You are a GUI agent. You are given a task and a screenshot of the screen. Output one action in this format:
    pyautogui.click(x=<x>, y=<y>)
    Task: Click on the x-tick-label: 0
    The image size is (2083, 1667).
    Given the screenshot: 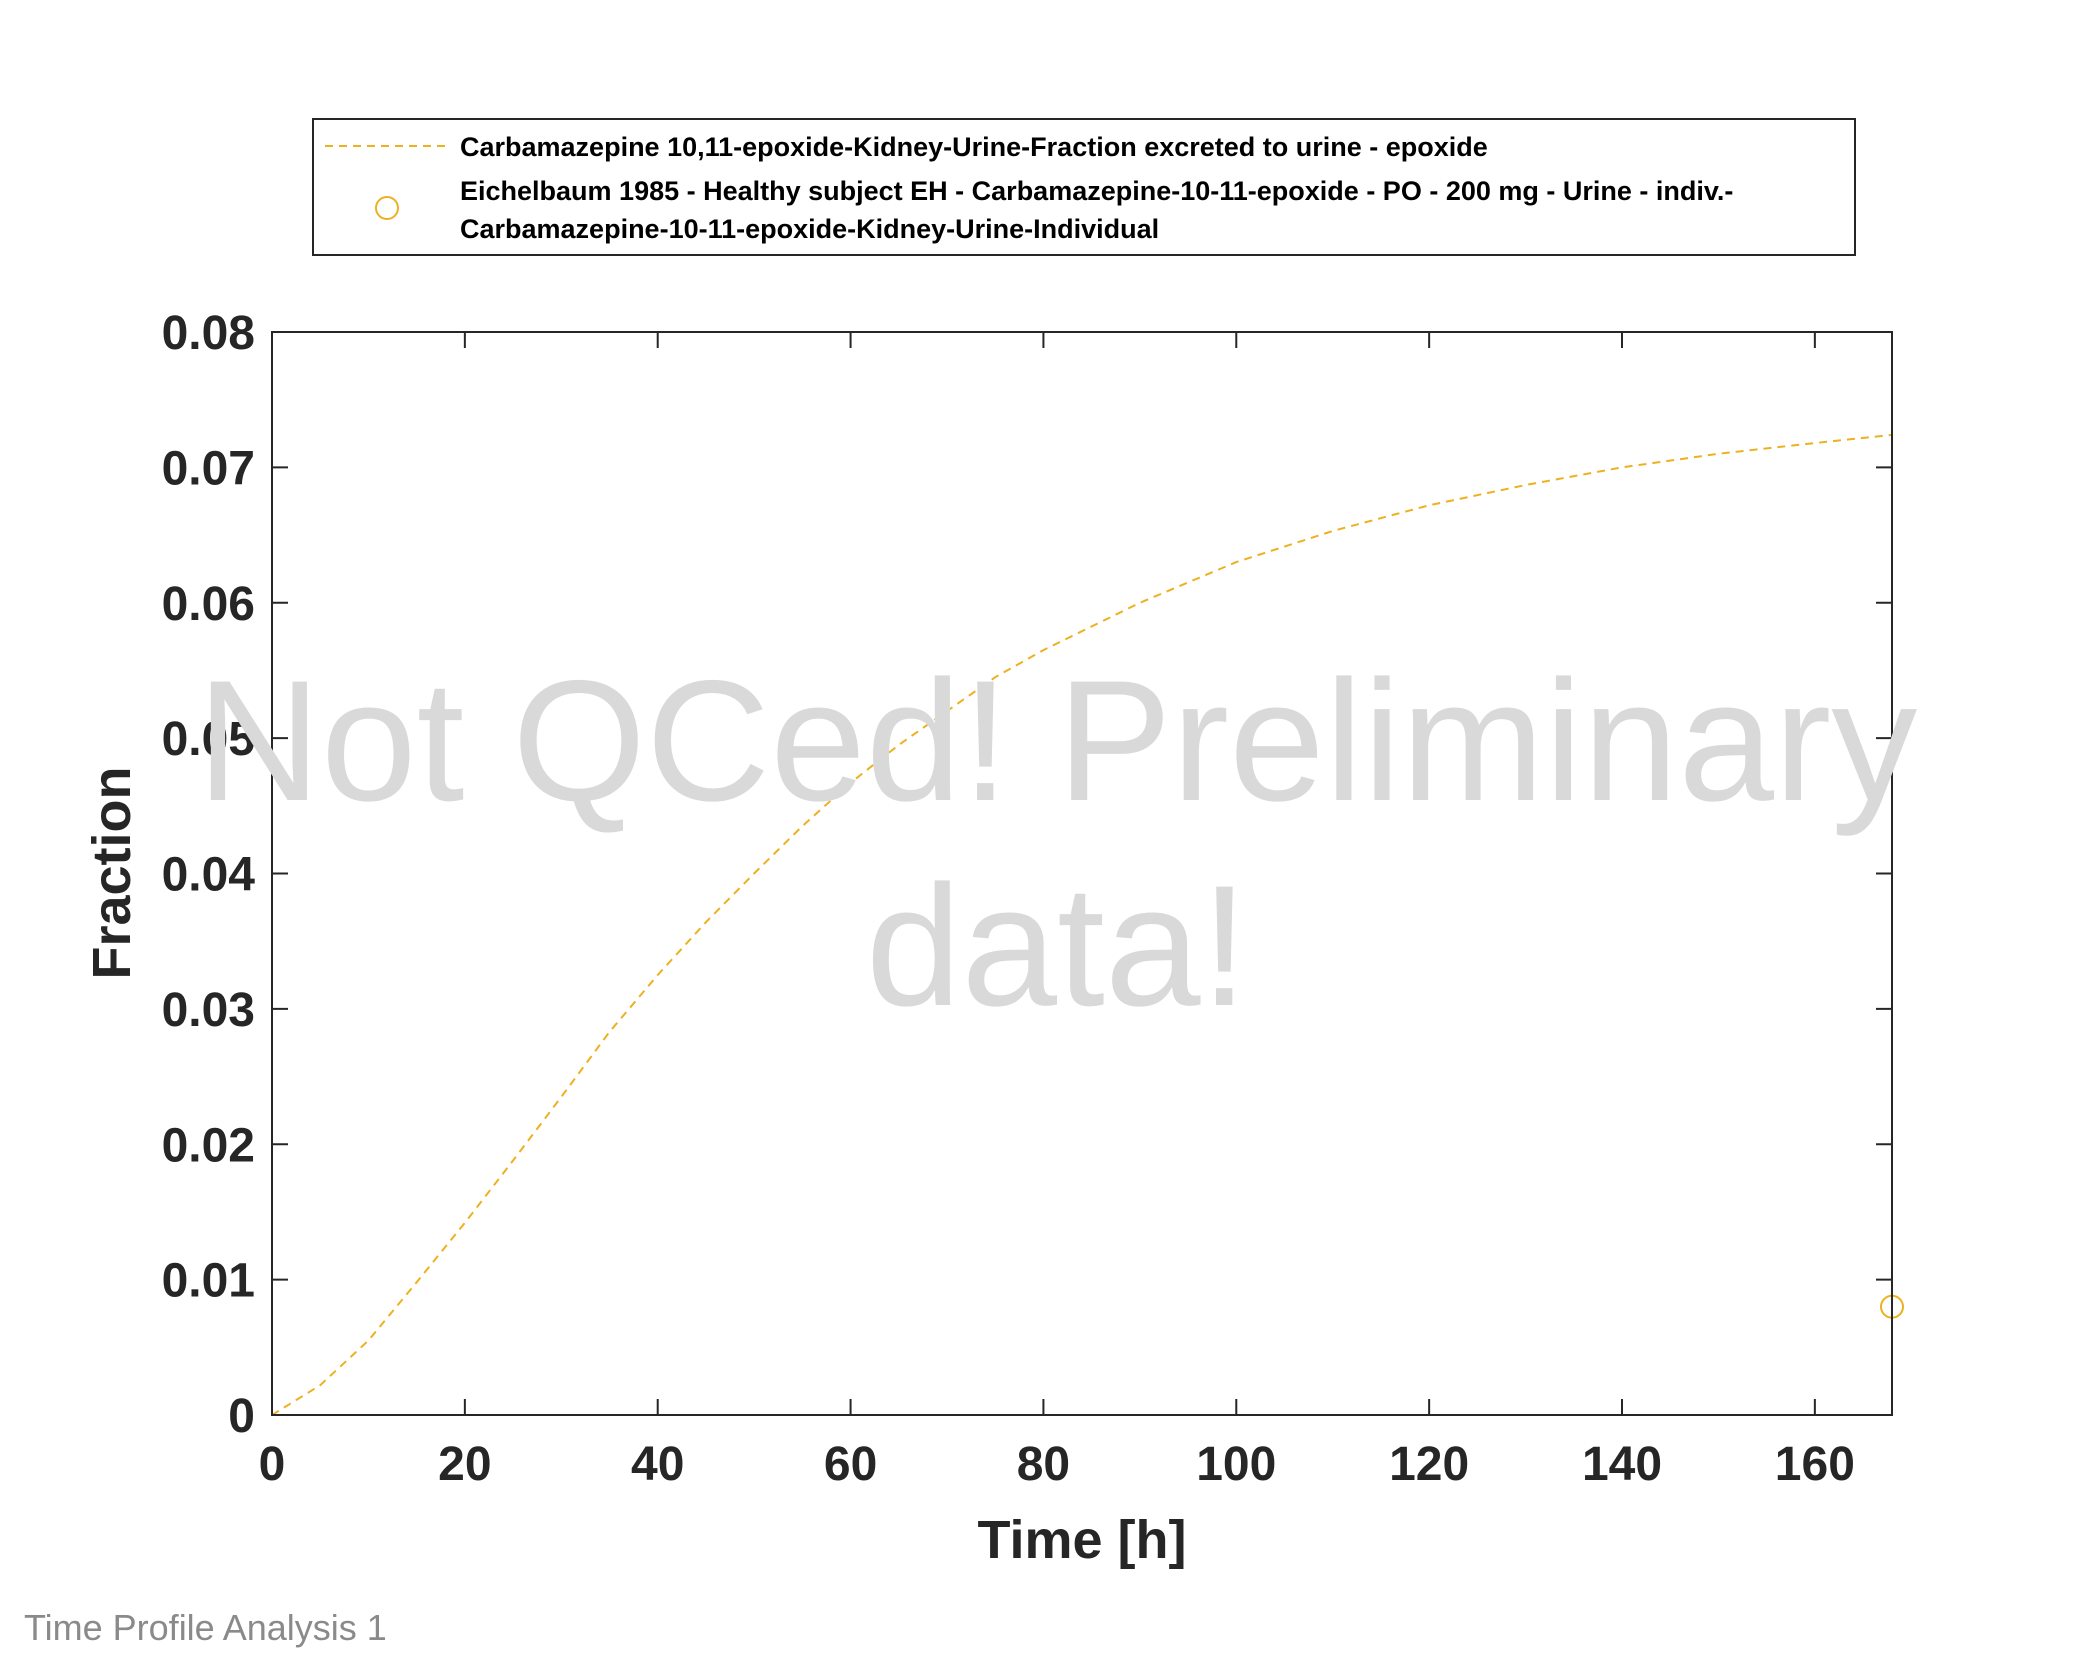 What is the action you would take?
    pyautogui.click(x=272, y=1464)
    